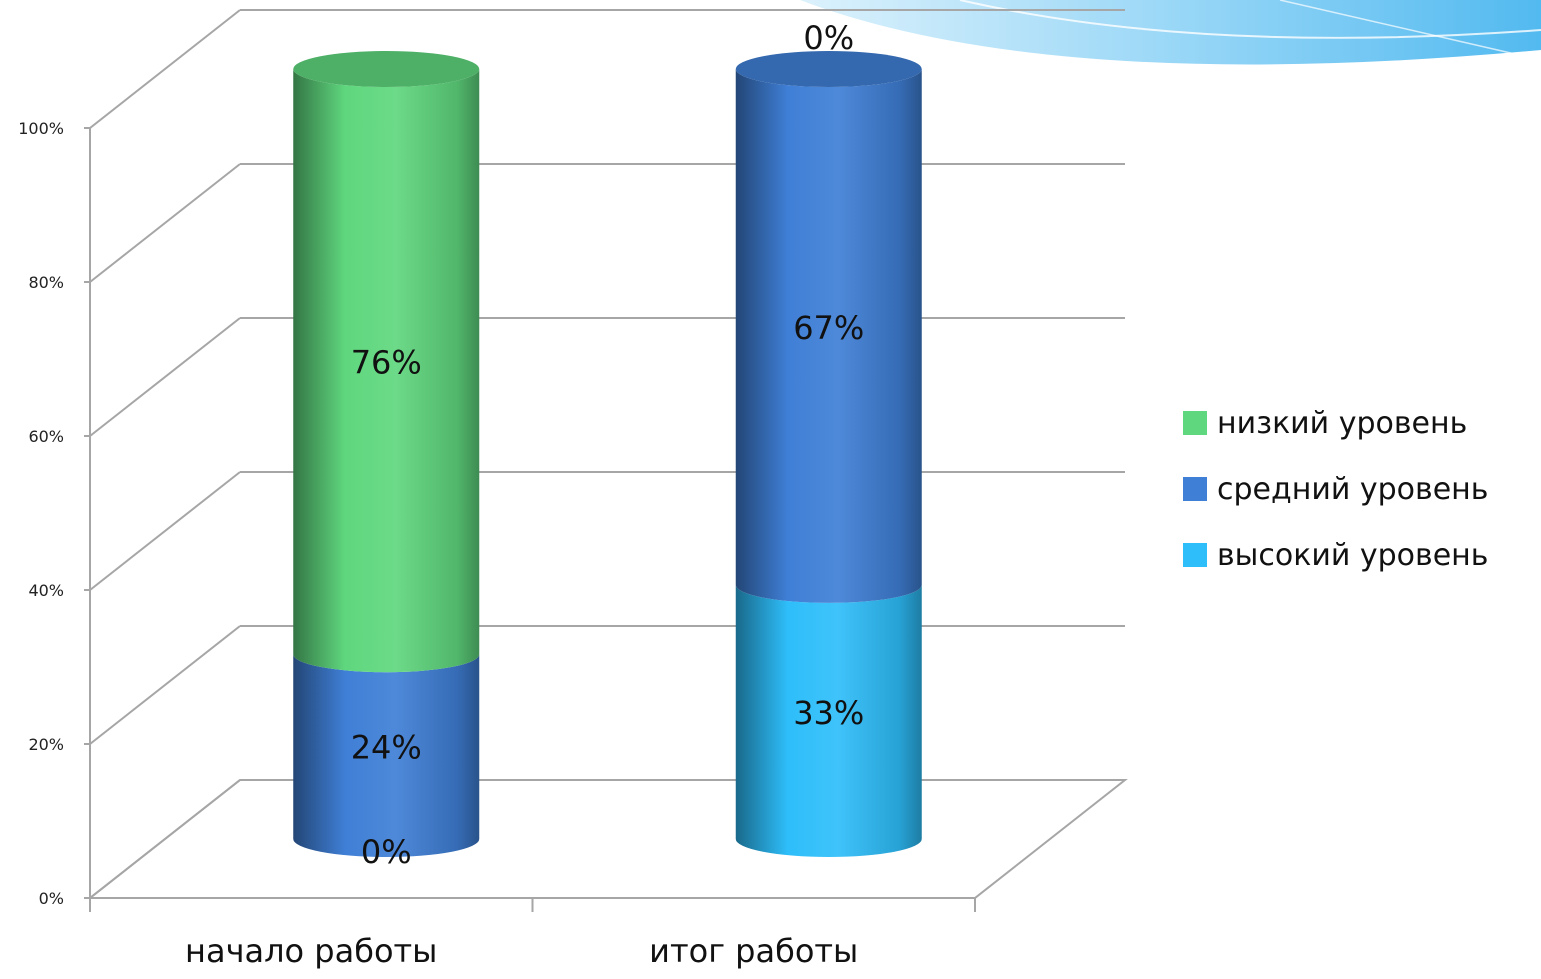 This screenshot has width=1541, height=979. What do you see at coordinates (828, 328) in the screenshot?
I see `data-label: 67%` at bounding box center [828, 328].